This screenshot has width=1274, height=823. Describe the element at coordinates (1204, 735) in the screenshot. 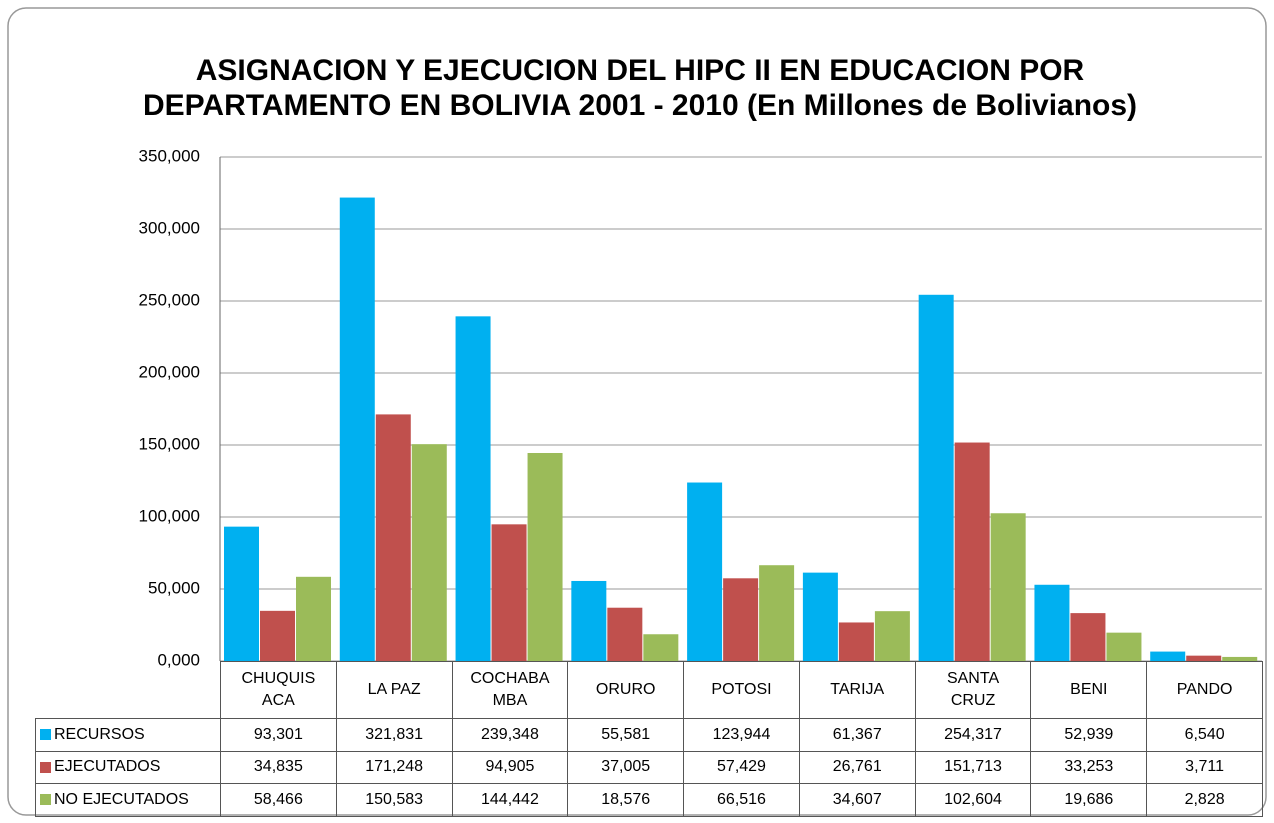

I see `value-label: 6,540` at that location.